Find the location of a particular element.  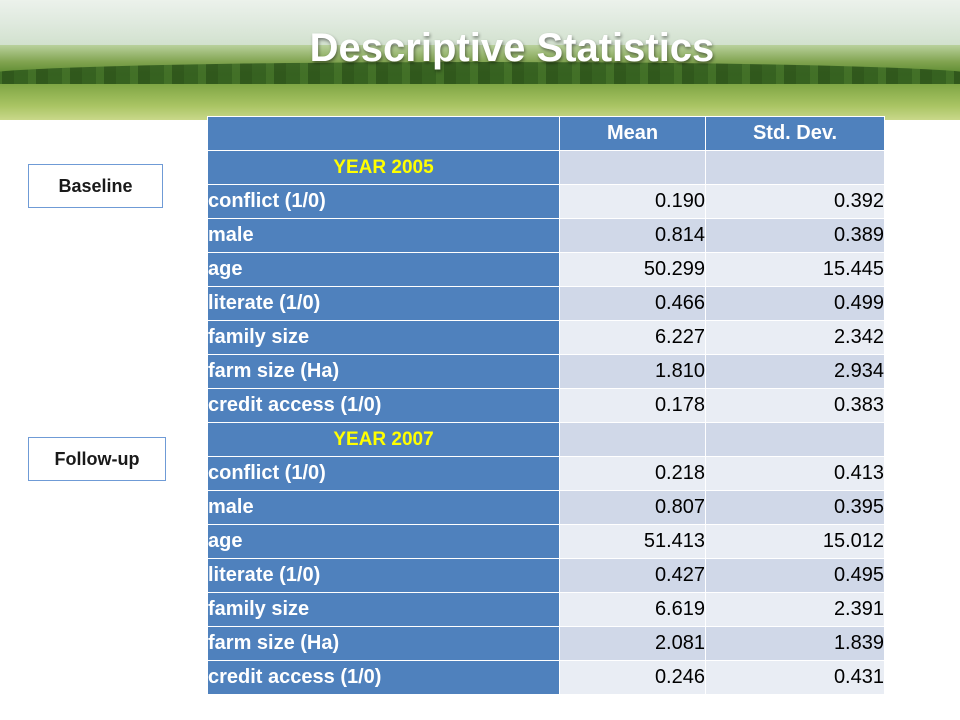

sd-value: 2.934 is located at coordinates (795, 371).